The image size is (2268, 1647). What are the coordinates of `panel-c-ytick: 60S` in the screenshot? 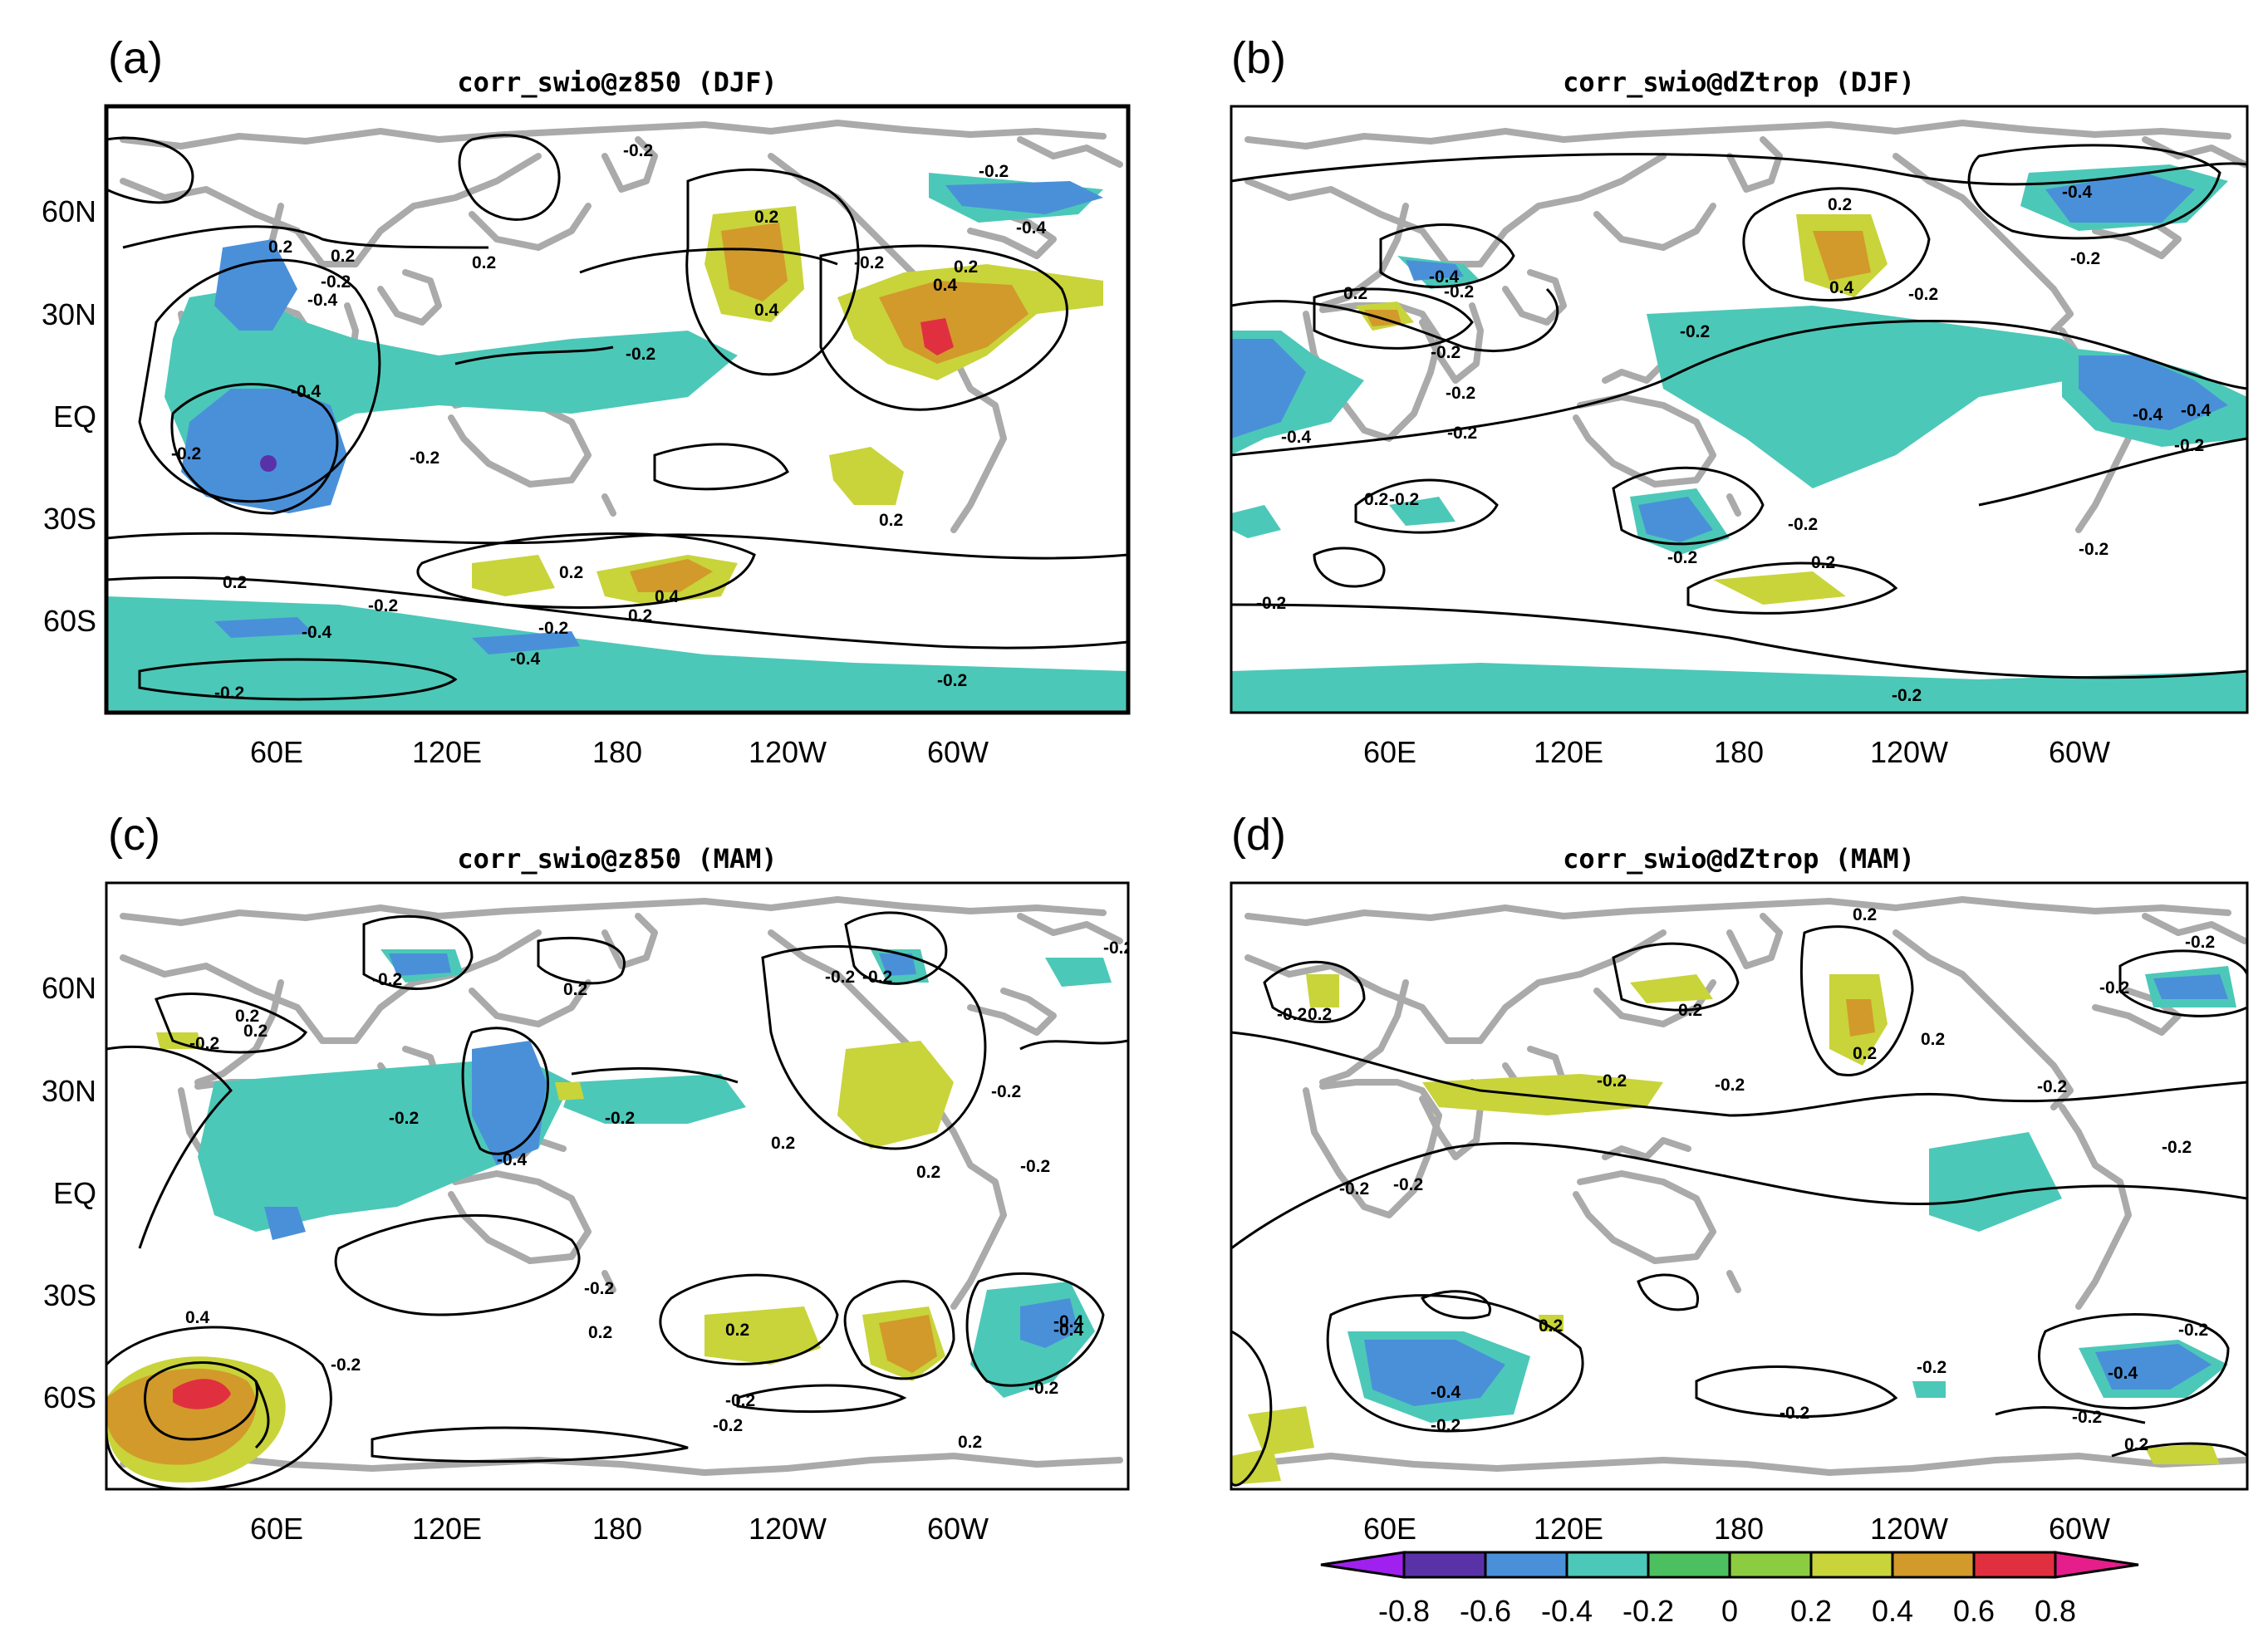 It's located at (69, 1397).